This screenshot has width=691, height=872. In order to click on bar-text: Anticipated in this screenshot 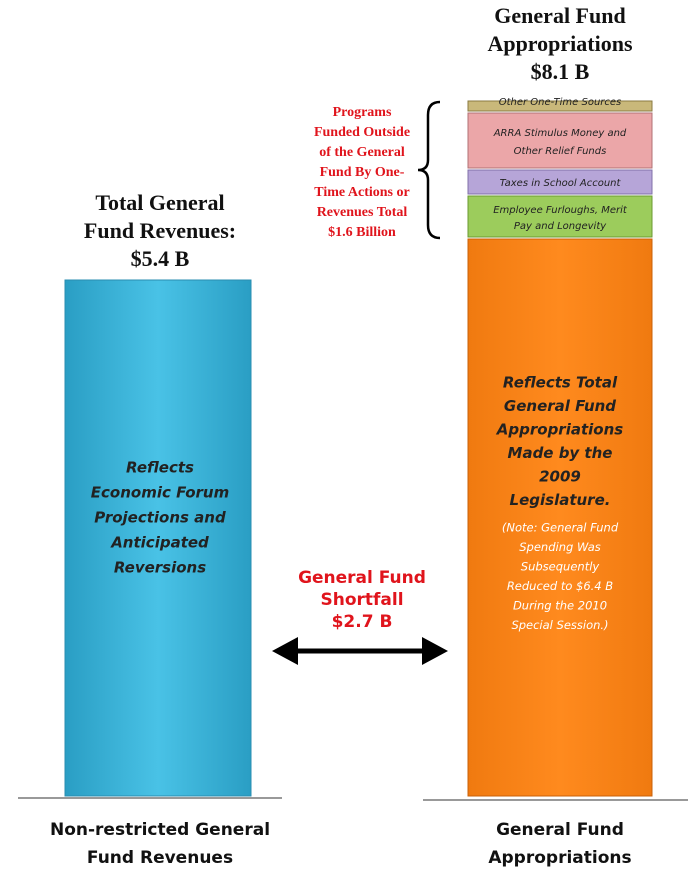, I will do `click(159, 543)`.